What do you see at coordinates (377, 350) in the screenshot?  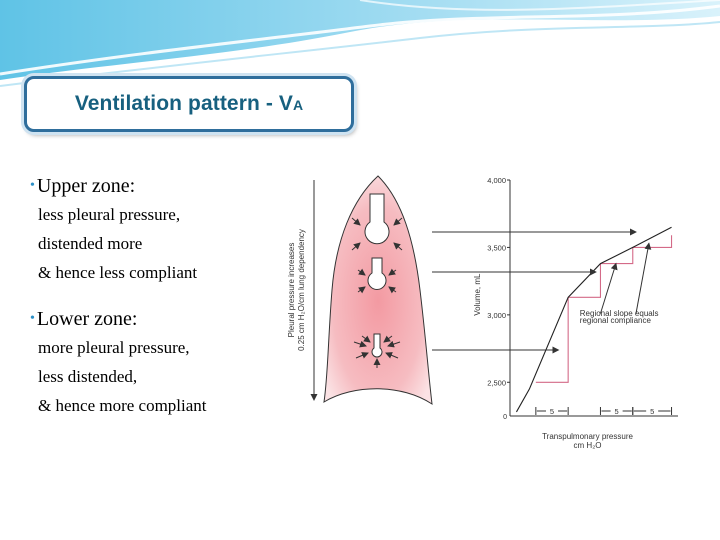 I see `lower-alveolus` at bounding box center [377, 350].